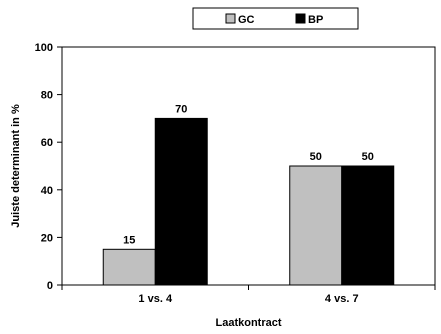 This screenshot has width=441, height=334. What do you see at coordinates (181, 109) in the screenshot?
I see `data-label: 70` at bounding box center [181, 109].